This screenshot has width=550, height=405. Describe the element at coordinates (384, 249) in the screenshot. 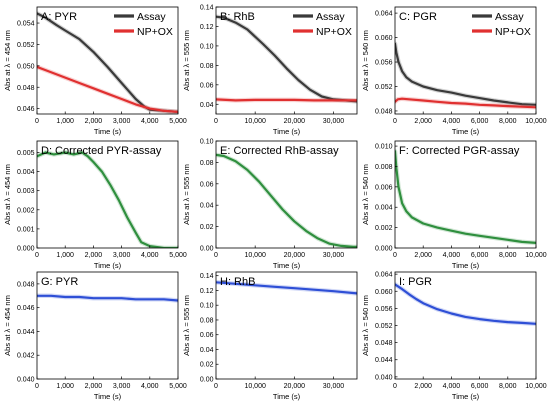

I see `y-tick-label: 0.000` at that location.